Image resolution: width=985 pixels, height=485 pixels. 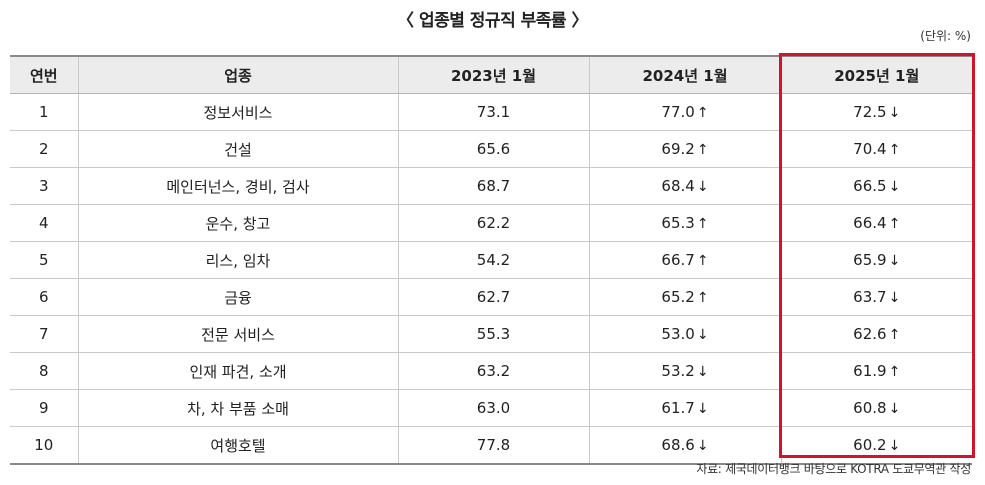 I want to click on cell-no: 5, so click(x=44, y=260).